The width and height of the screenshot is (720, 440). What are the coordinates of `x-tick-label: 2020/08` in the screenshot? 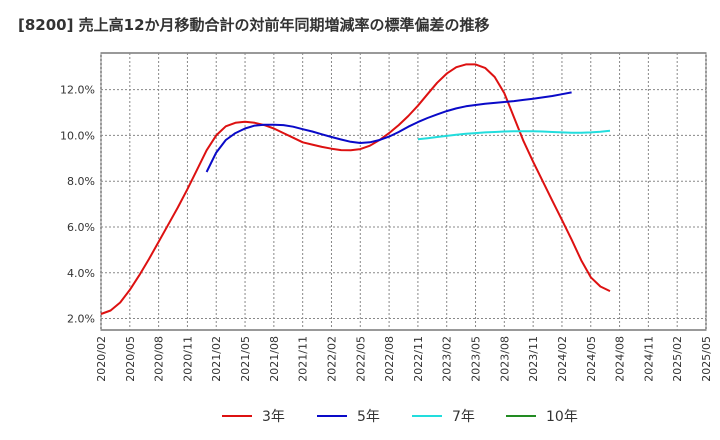 It's located at (159, 359).